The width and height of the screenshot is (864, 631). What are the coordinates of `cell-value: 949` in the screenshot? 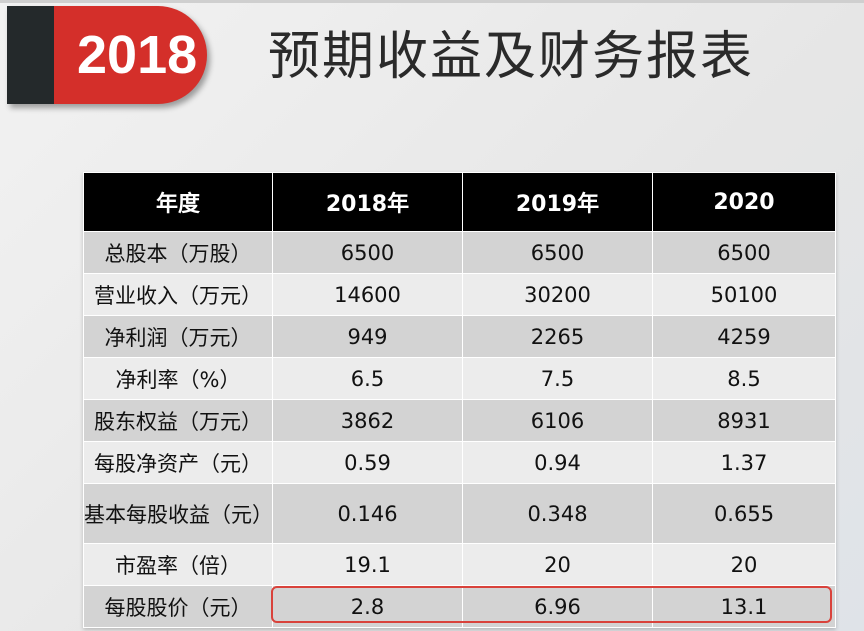 It's located at (367, 336).